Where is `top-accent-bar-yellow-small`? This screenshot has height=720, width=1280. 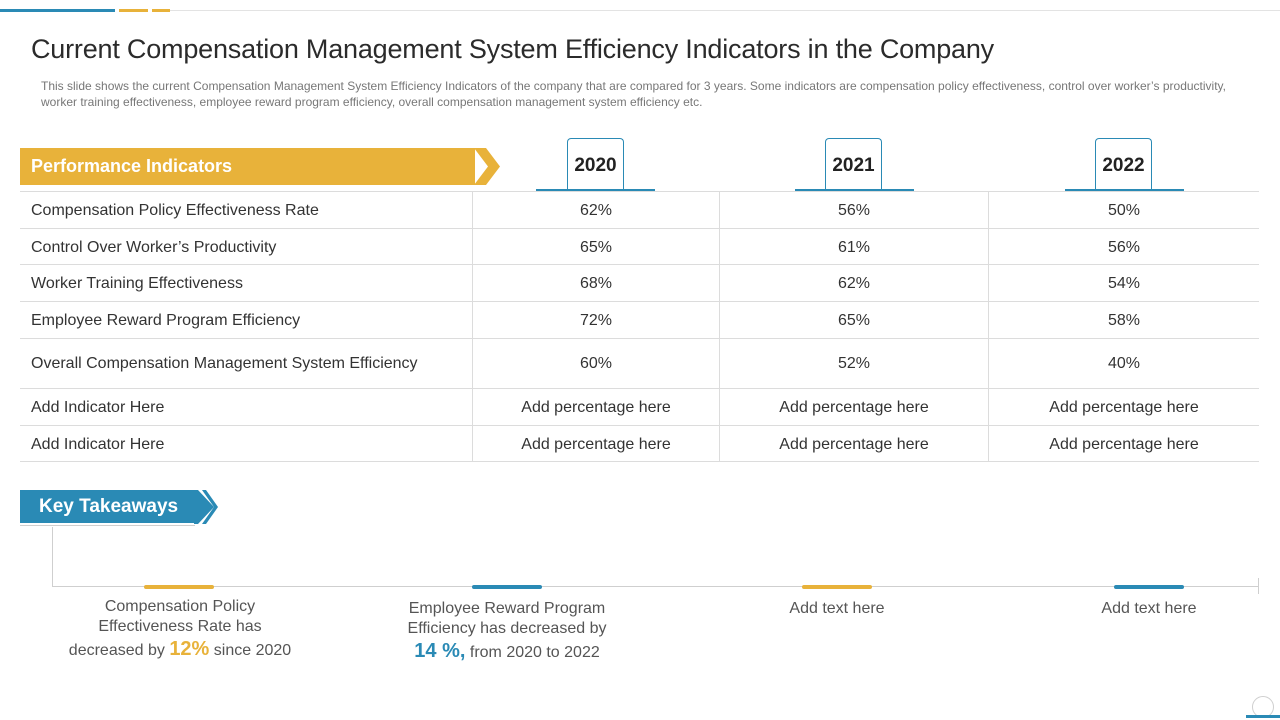 top-accent-bar-yellow-small is located at coordinates (161, 10).